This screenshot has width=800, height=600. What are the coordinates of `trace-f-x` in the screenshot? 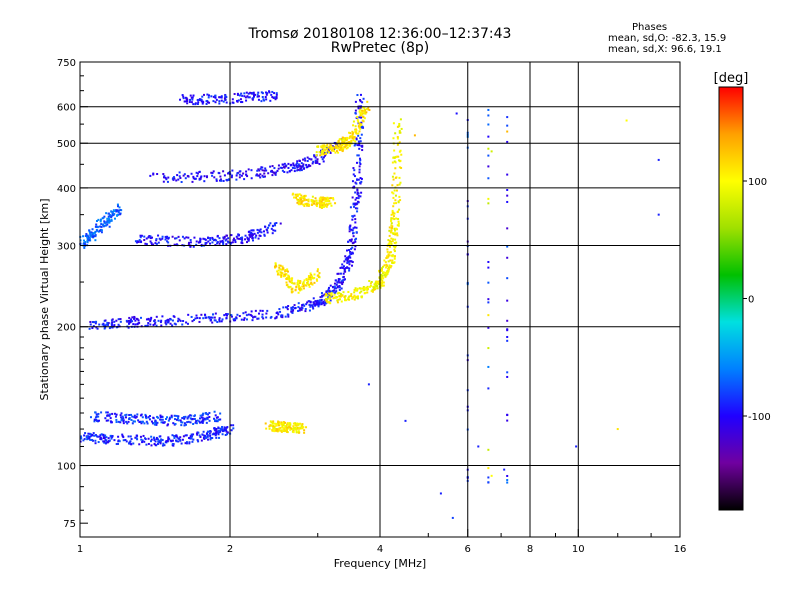 It's located at (297, 278).